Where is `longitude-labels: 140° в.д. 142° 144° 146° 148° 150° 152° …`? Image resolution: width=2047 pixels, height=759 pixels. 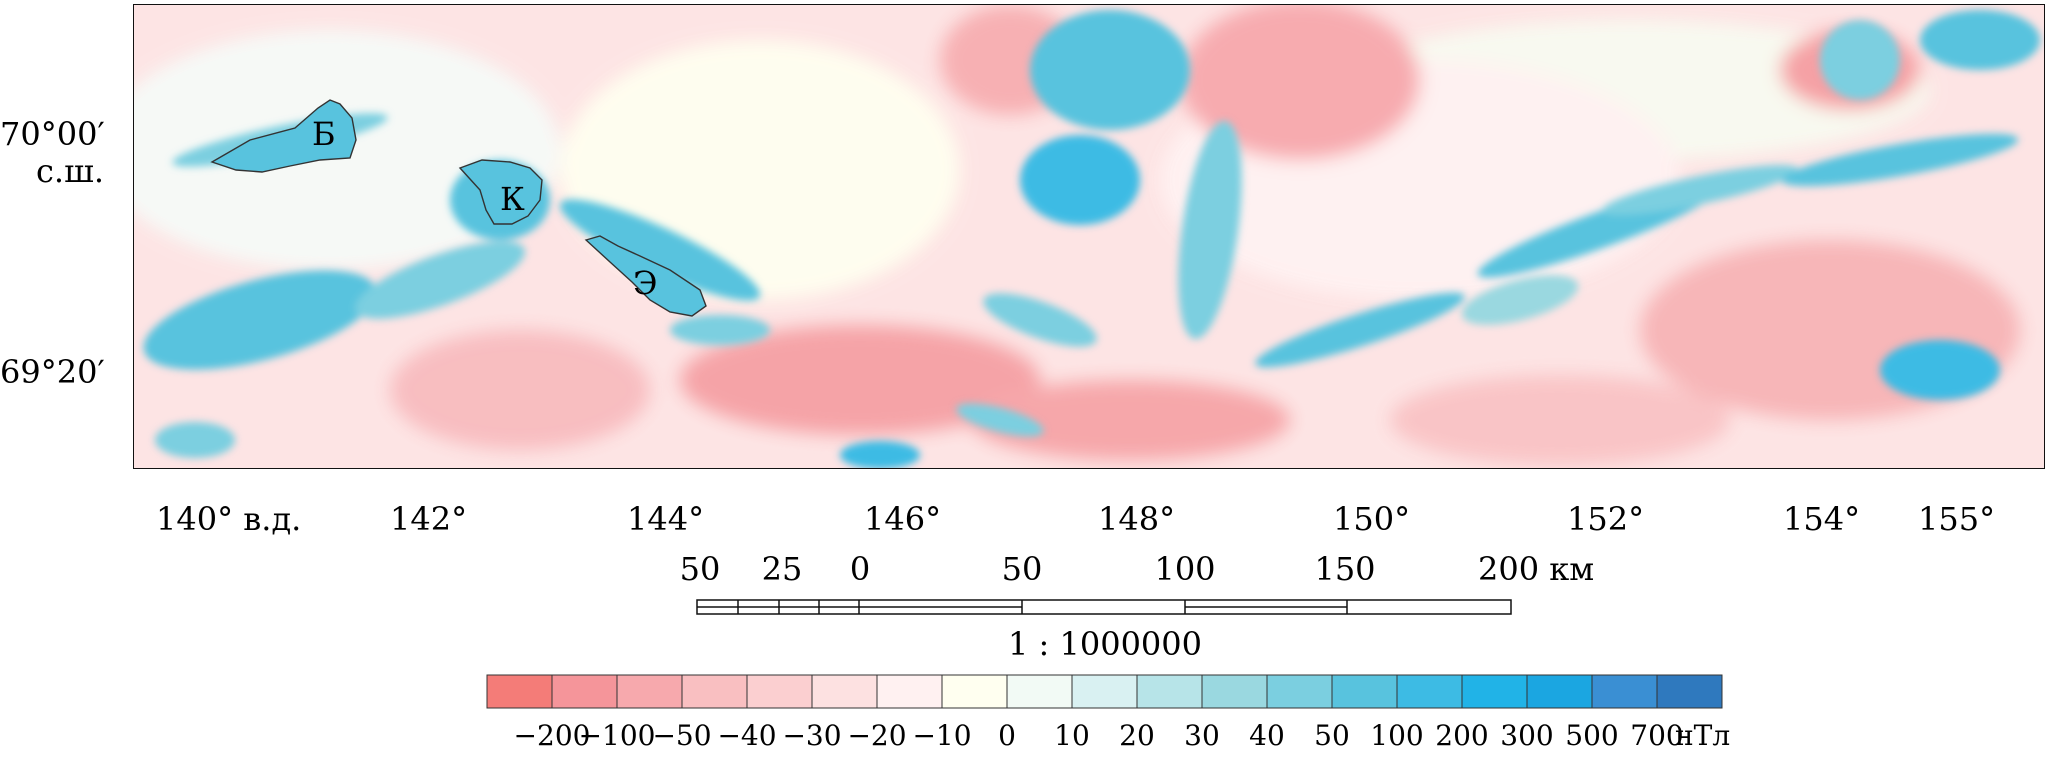
longitude-labels: 140° в.д. 142° 144° 146° 148° 150° 152° … is located at coordinates (1075, 519).